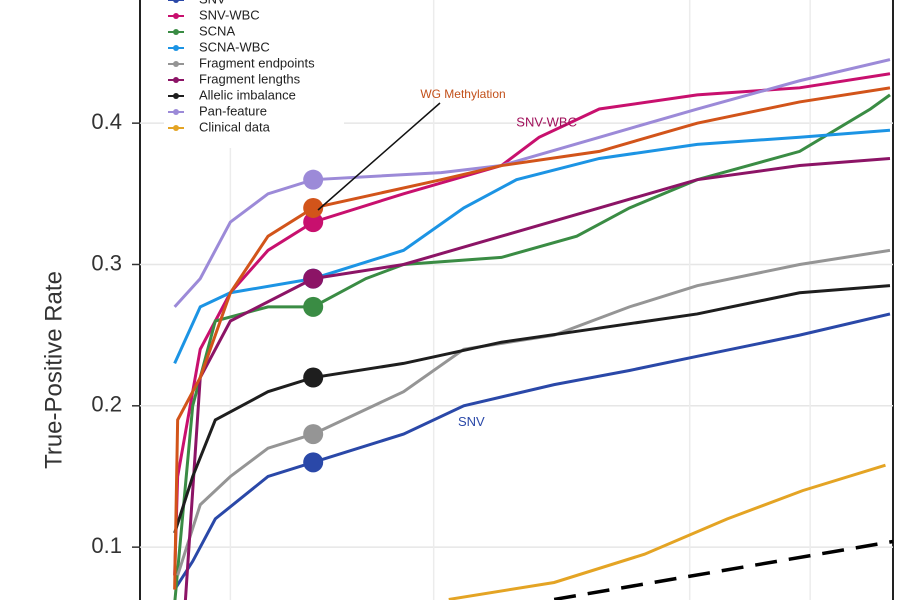 This screenshot has height=600, width=916. Describe the element at coordinates (379, 156) in the screenshot. I see `annotation-arrow` at that location.